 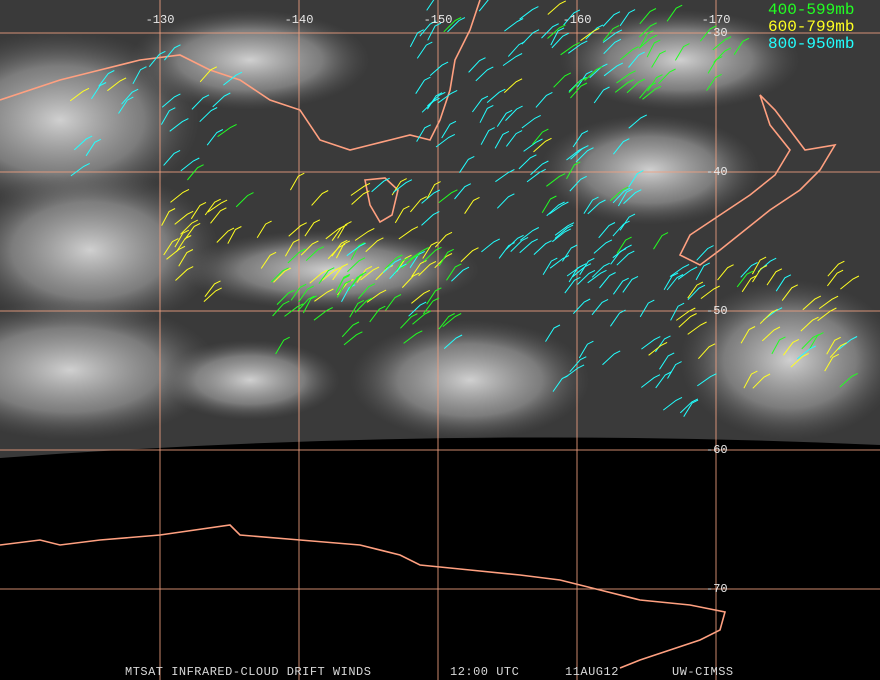 I want to click on legend-entry: 800-950mb, so click(x=811, y=44).